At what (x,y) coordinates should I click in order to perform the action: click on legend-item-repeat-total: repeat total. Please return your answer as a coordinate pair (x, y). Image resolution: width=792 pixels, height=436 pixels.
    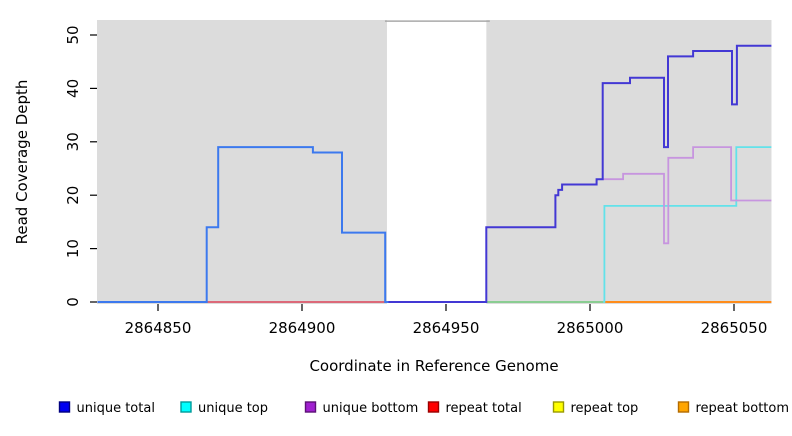
    Looking at the image, I should click on (474, 408).